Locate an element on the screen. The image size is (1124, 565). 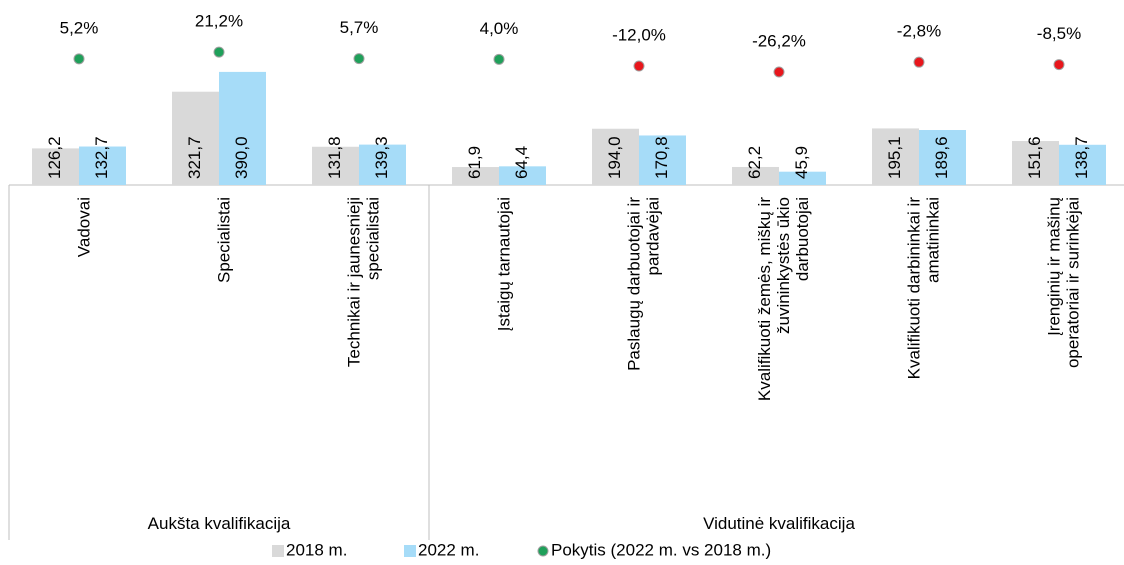
bar-label-group: 321,7 is located at coordinates (194, 157).